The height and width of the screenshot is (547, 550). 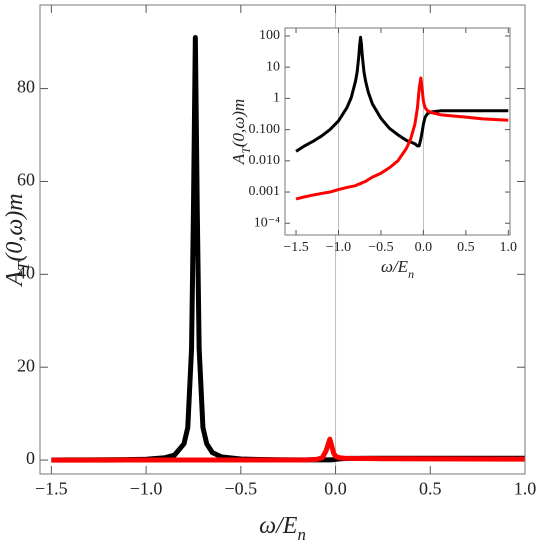 I want to click on y-tick-label: 20, so click(x=26, y=365).